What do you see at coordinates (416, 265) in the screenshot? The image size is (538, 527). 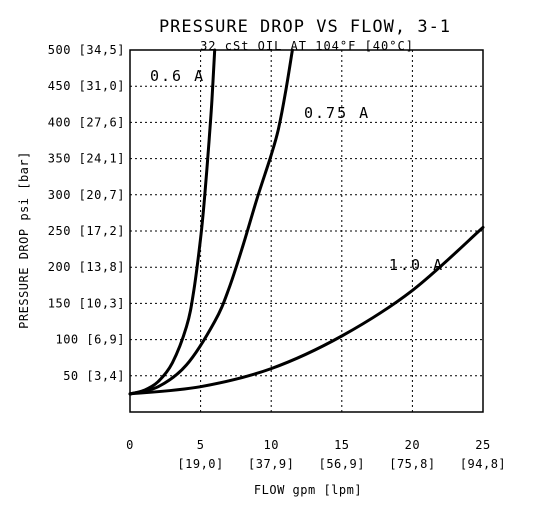 I see `series-label-1-0a: 1.0 A` at bounding box center [416, 265].